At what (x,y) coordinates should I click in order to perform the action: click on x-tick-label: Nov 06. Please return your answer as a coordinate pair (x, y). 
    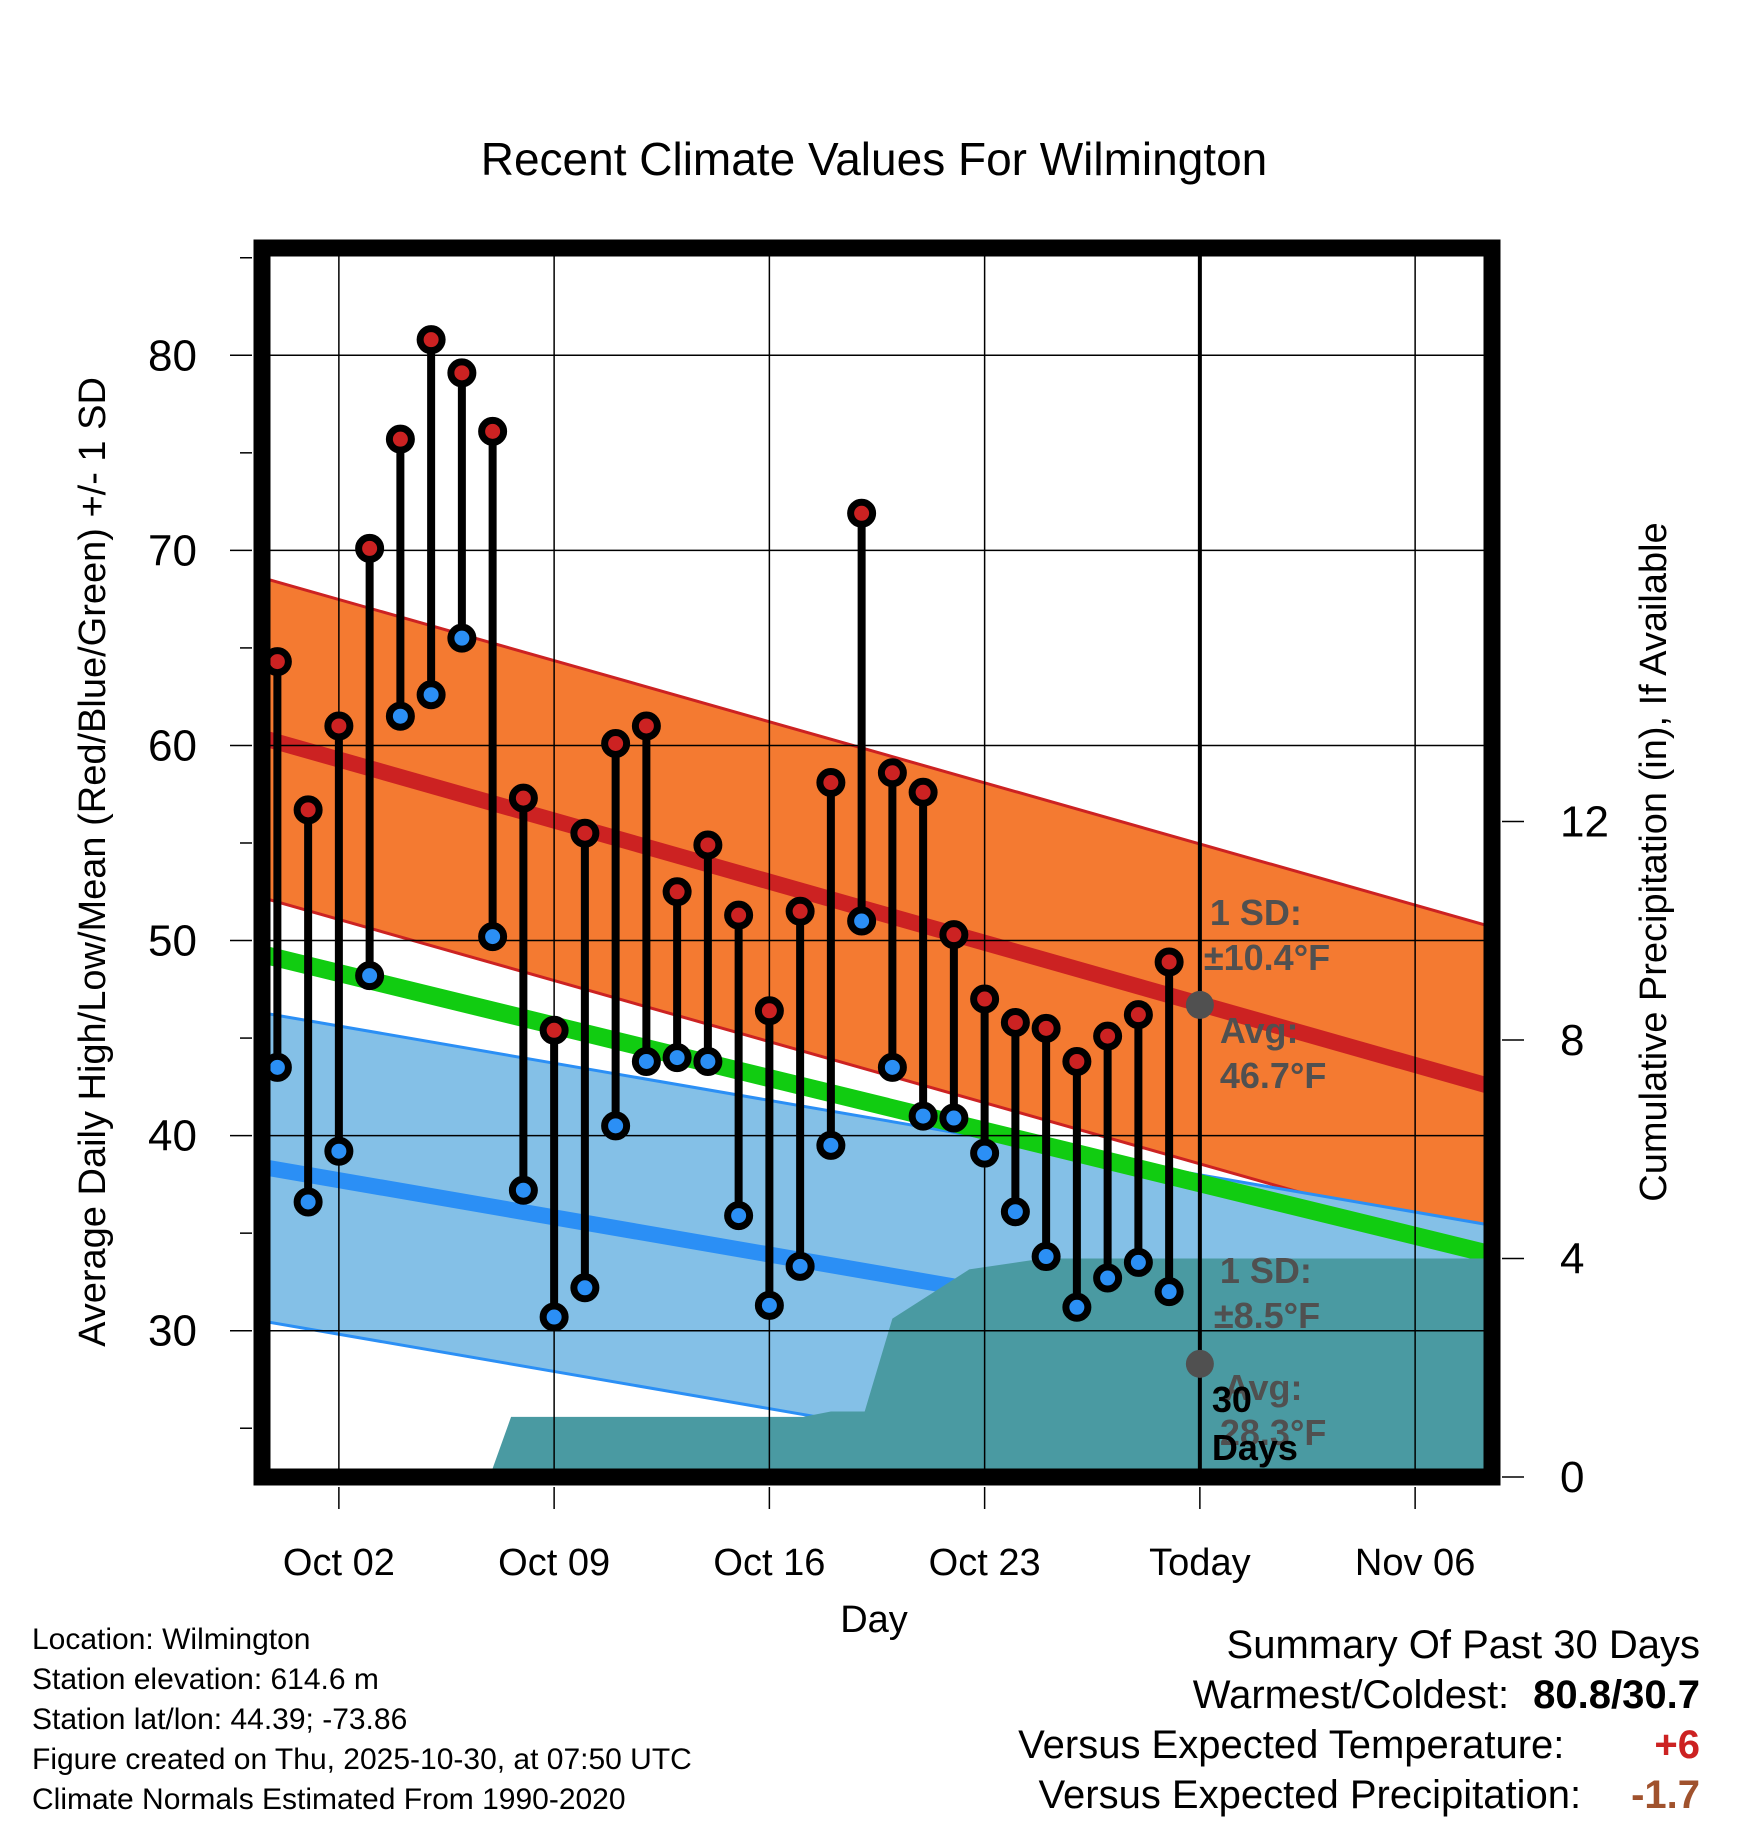
    Looking at the image, I should click on (1415, 1563).